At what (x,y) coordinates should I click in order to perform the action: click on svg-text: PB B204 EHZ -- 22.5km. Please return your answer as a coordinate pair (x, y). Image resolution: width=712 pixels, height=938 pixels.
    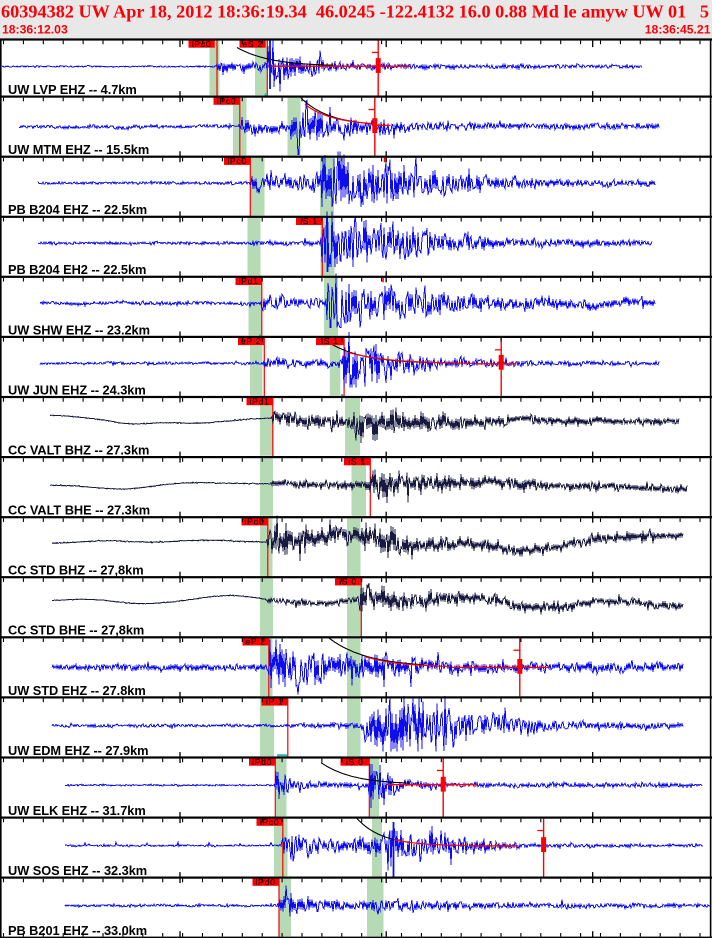
    Looking at the image, I should click on (77, 209).